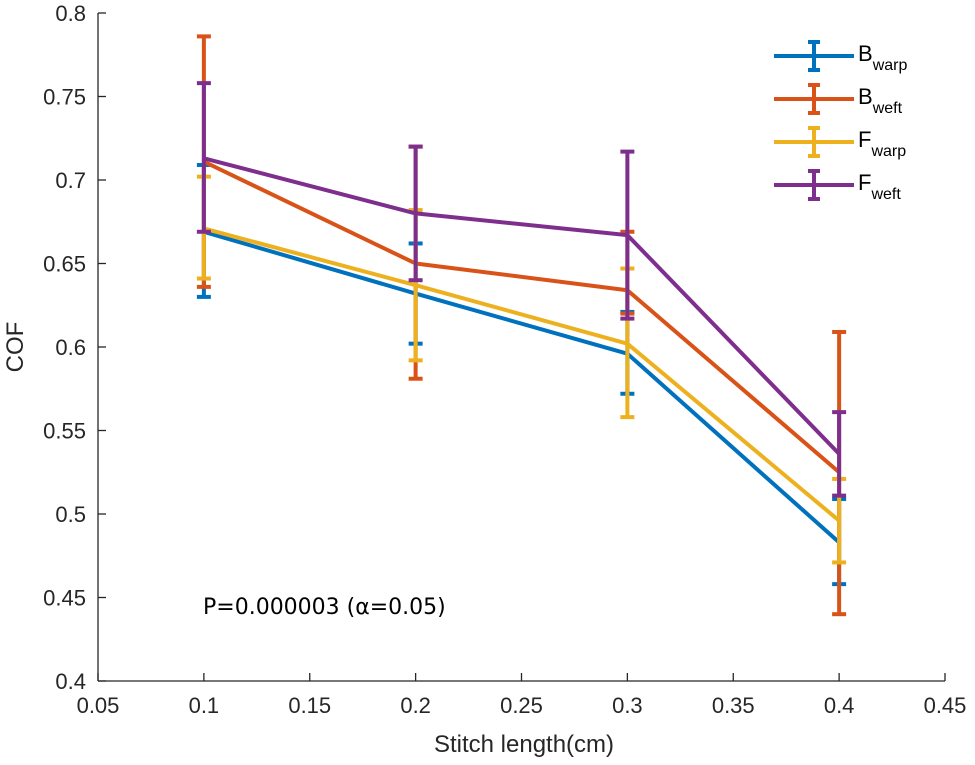  What do you see at coordinates (627, 705) in the screenshot?
I see `x-tick-label: 0.3` at bounding box center [627, 705].